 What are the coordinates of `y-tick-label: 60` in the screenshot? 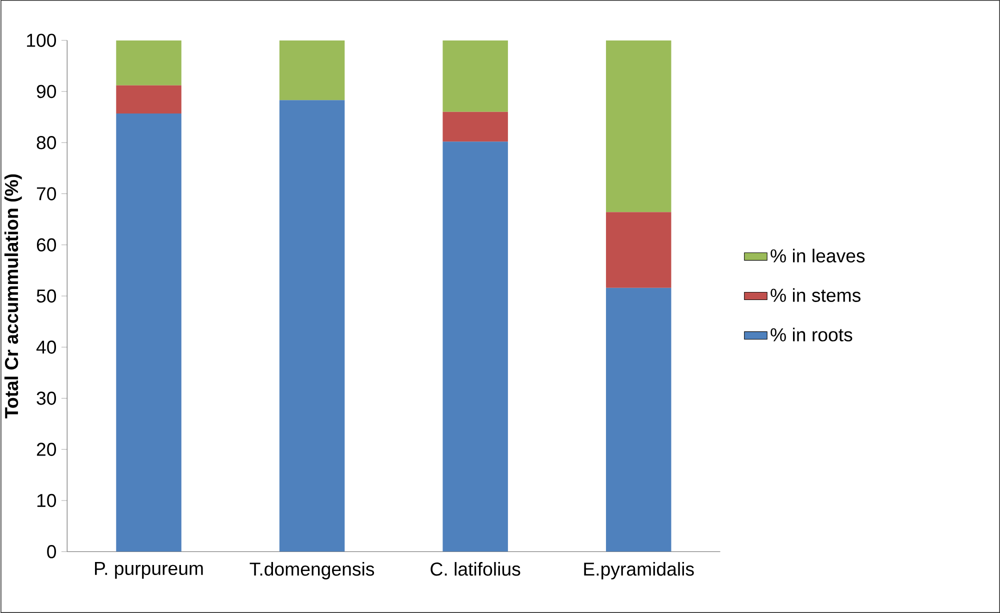 It's located at (46, 245).